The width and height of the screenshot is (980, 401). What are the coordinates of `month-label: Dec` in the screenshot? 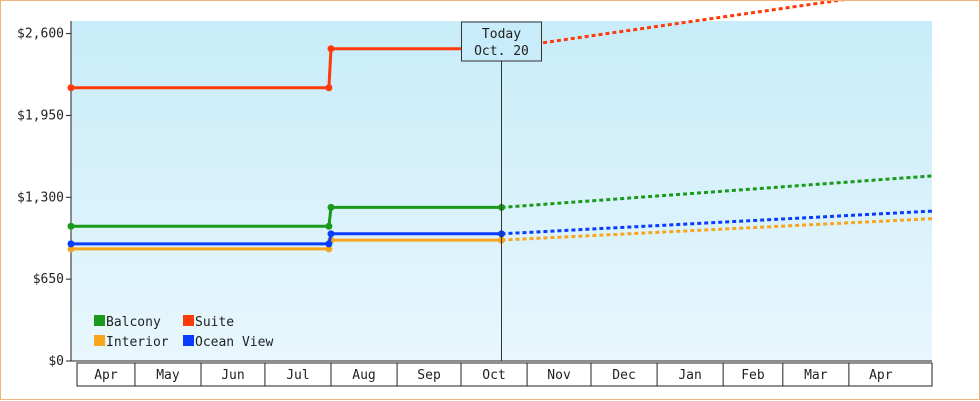 It's located at (623, 375).